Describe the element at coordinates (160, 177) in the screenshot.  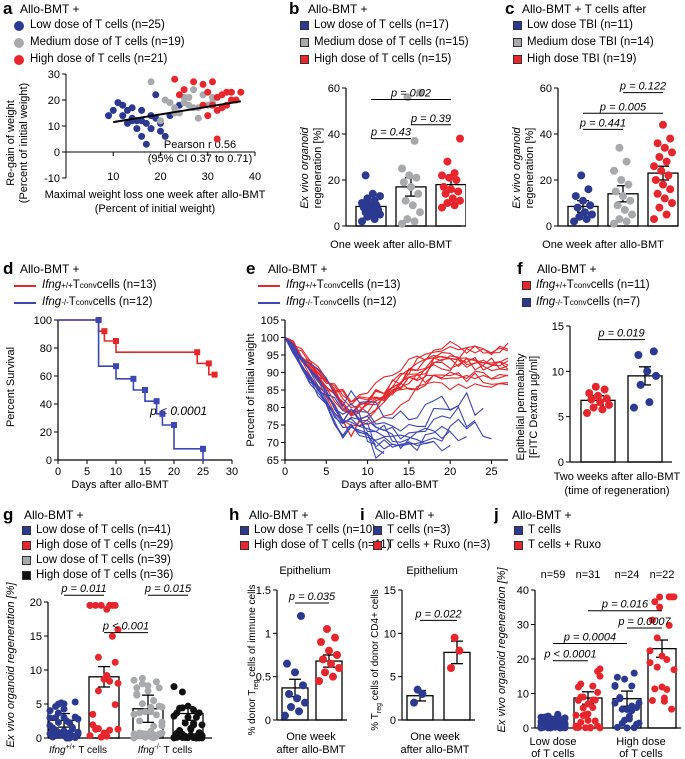
I see `x-tick-label: 20` at that location.